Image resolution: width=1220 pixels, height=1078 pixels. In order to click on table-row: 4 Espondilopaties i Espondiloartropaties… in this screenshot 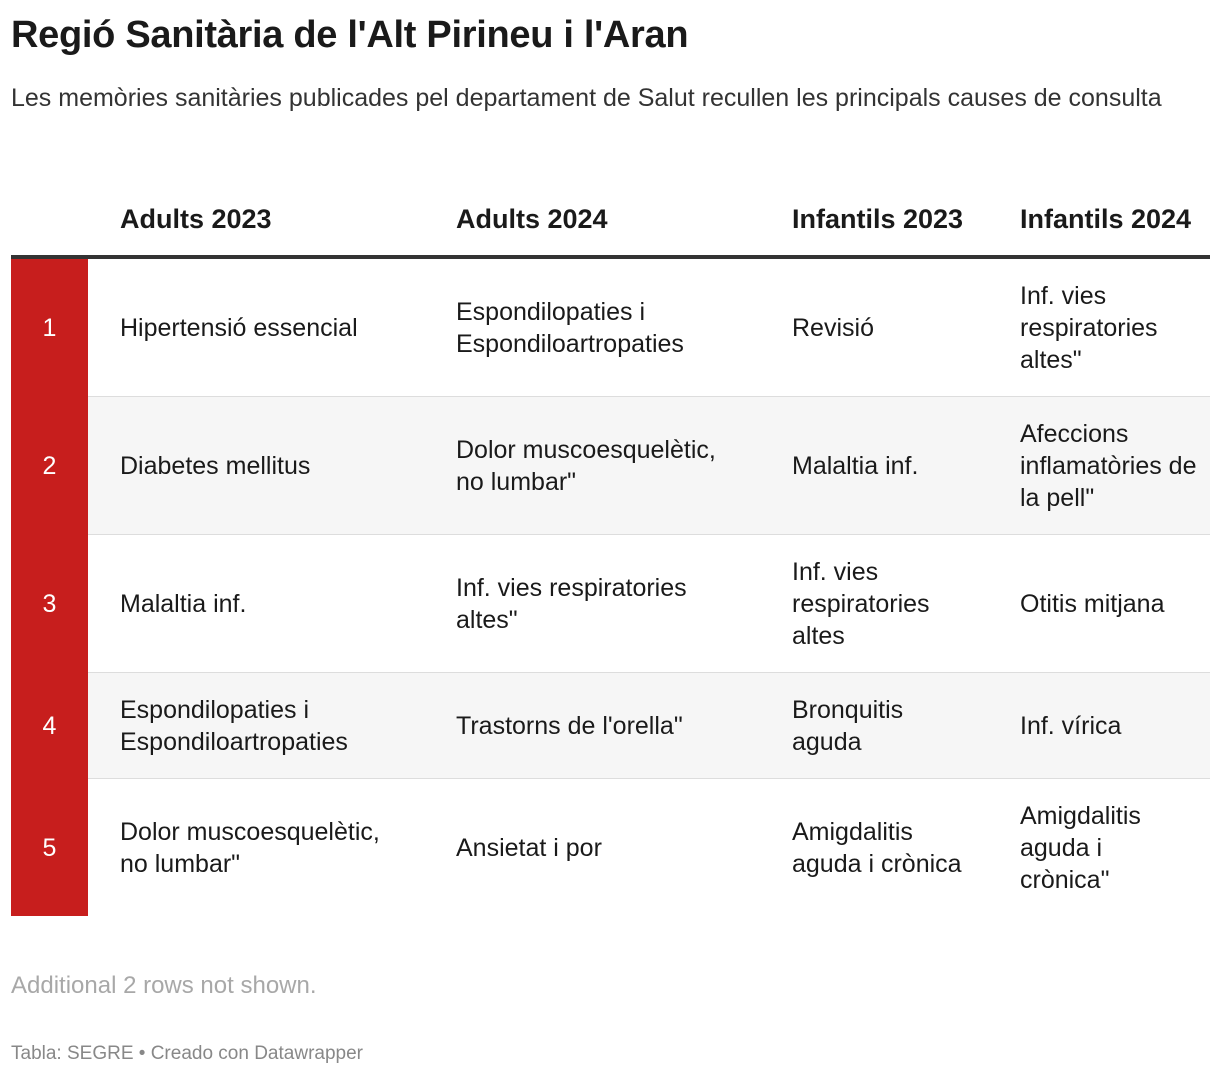, I will do `click(610, 725)`.